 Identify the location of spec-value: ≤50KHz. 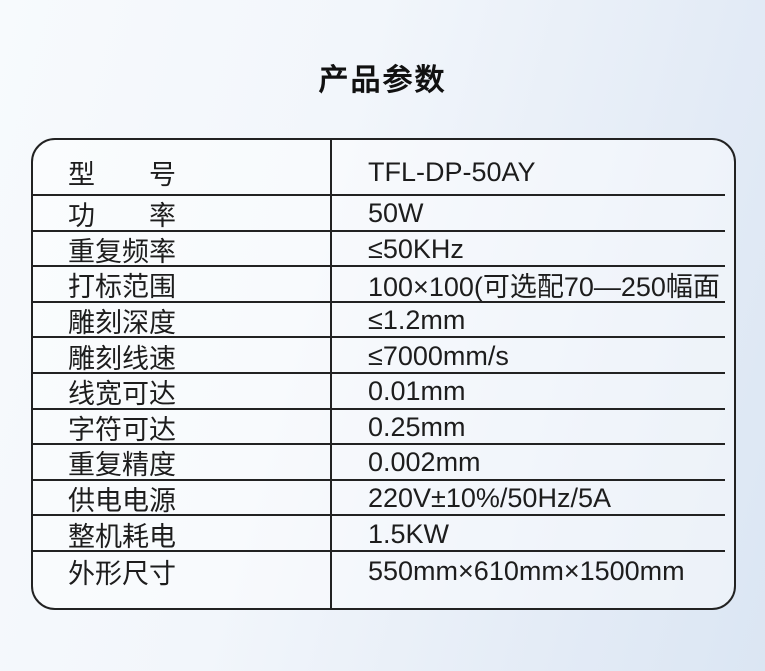
(416, 248).